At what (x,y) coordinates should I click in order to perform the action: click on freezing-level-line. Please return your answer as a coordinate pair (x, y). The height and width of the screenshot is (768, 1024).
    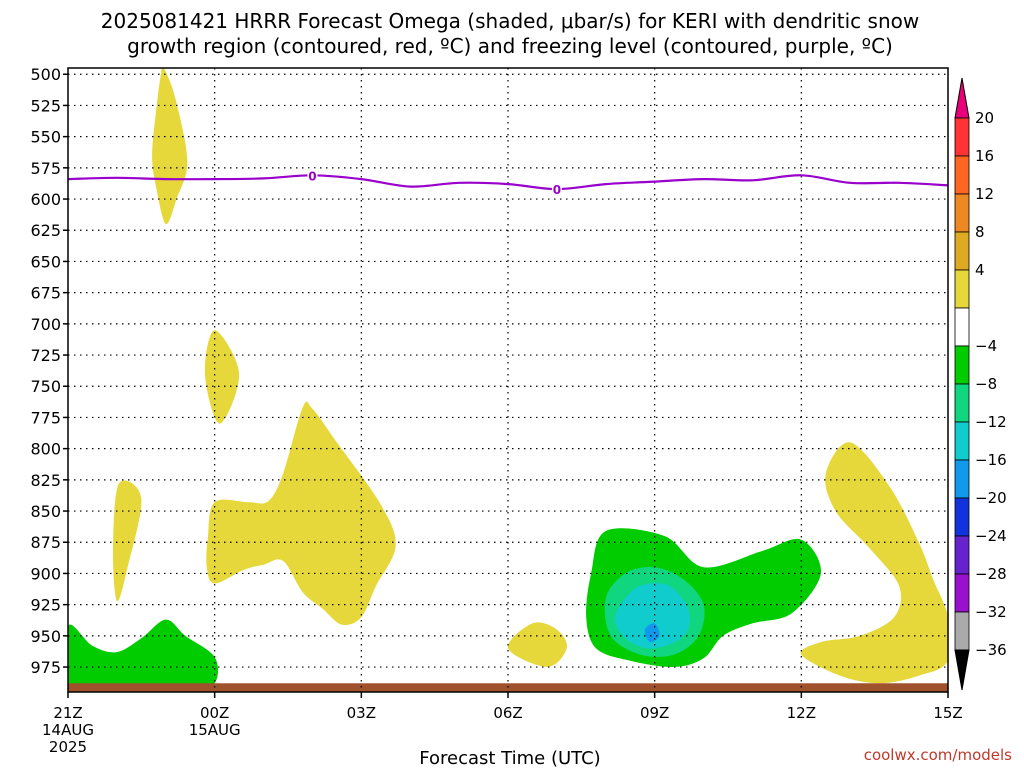
    Looking at the image, I should click on (508, 182).